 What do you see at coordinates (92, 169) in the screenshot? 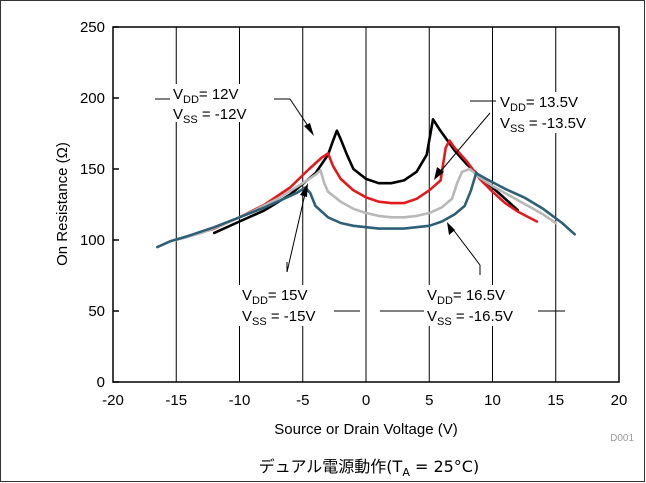
I see `y-tick-label: 150` at bounding box center [92, 169].